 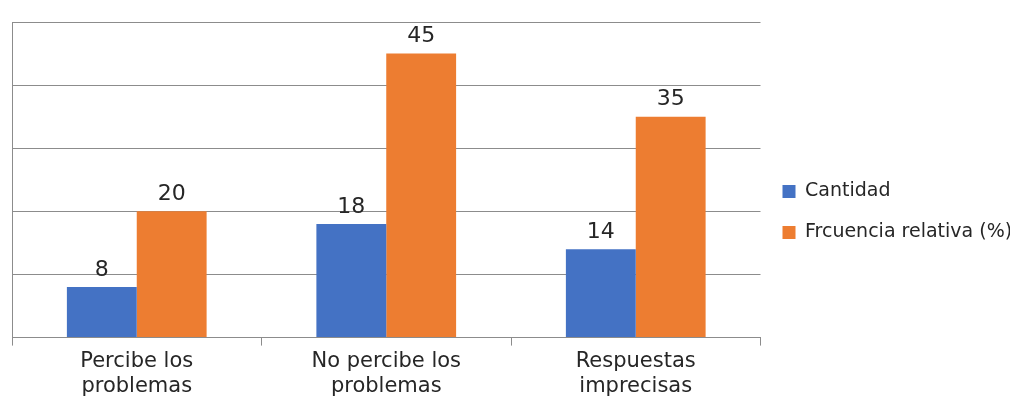 I want to click on x-tick-label: Percibe los problemas, so click(x=137, y=372).